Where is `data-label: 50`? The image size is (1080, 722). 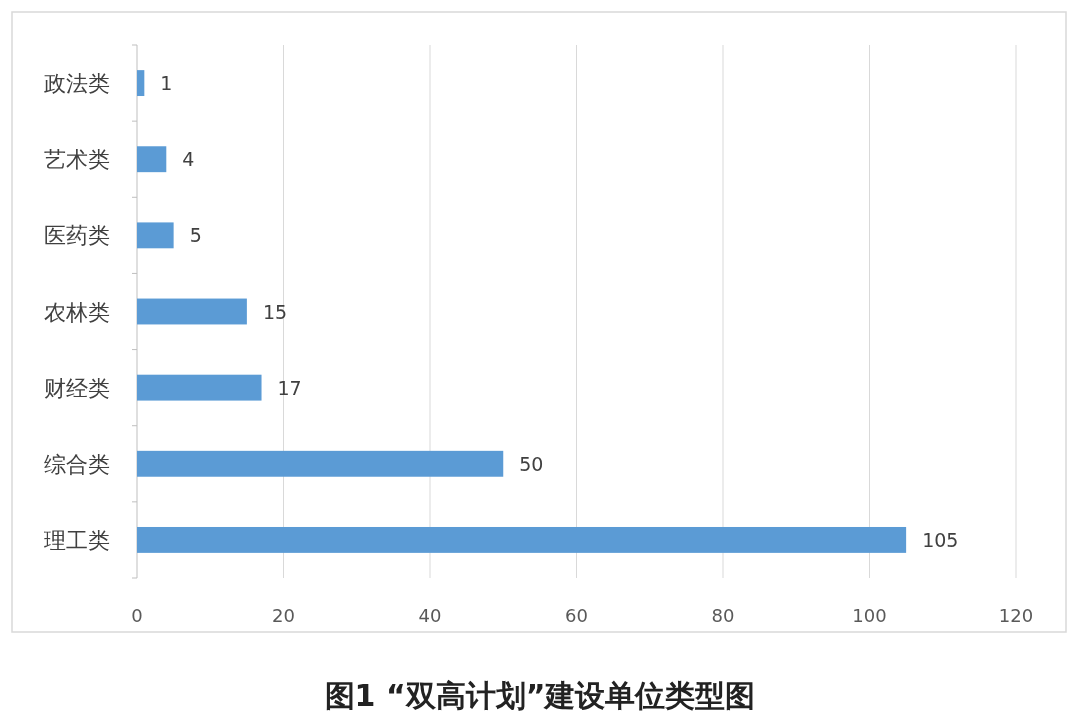
data-label: 50 is located at coordinates (531, 463).